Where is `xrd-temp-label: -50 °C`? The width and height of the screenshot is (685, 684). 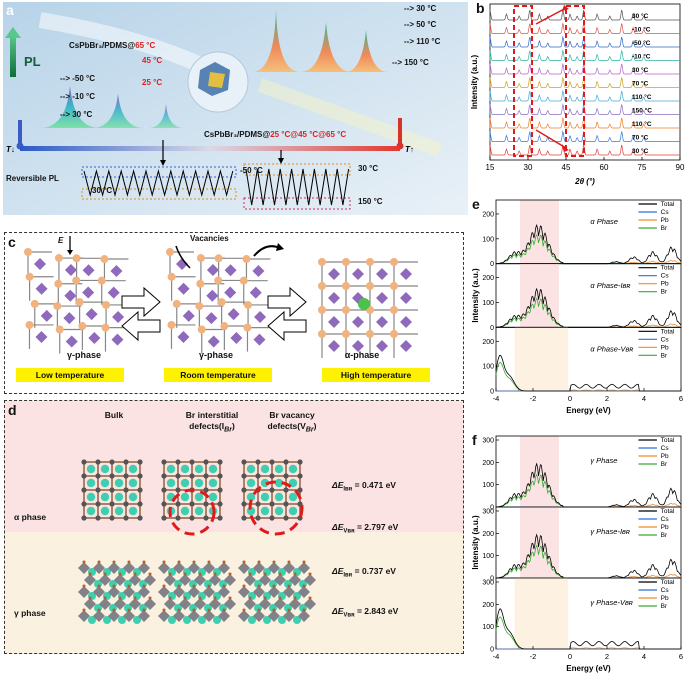
xrd-temp-label: -50 °C is located at coordinates (641, 43).